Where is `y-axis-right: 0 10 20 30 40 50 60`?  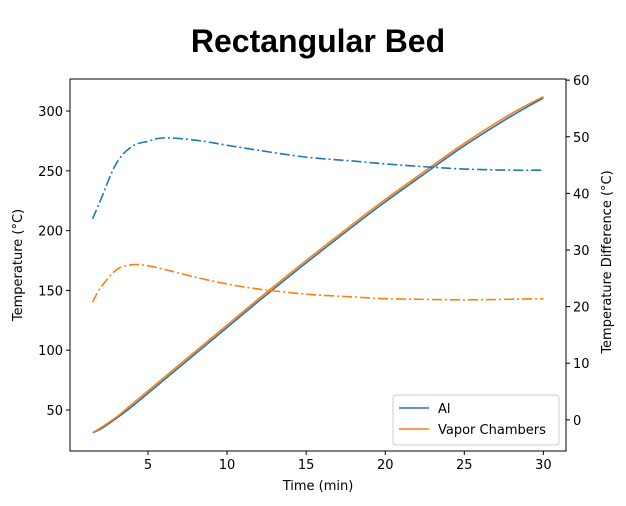
y-axis-right: 0 10 20 30 40 50 60 is located at coordinates (578, 251).